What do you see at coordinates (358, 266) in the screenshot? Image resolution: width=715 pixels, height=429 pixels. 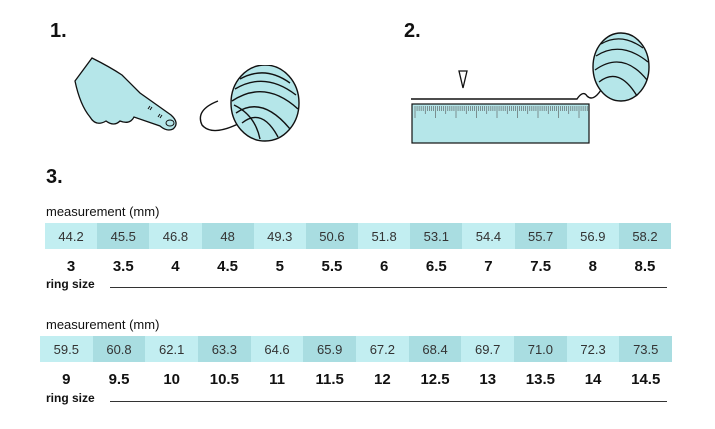 I see `size-row-1: 3 3.5 4 4.5 5 5.5 6 6.5 7 7.5 8 8.5` at bounding box center [358, 266].